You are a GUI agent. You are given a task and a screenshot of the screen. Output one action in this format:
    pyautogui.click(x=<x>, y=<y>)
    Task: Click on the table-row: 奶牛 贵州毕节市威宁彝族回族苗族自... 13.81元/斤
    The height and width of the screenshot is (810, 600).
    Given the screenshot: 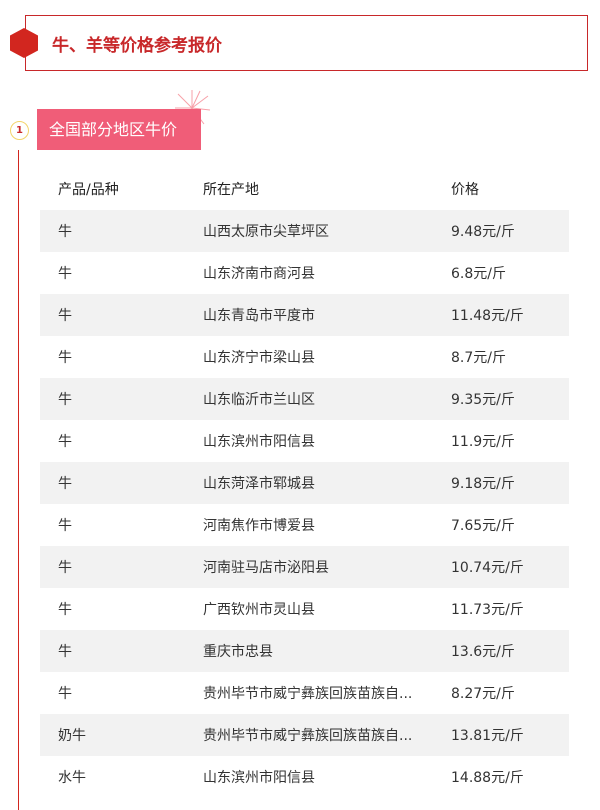 What is the action you would take?
    pyautogui.click(x=304, y=735)
    